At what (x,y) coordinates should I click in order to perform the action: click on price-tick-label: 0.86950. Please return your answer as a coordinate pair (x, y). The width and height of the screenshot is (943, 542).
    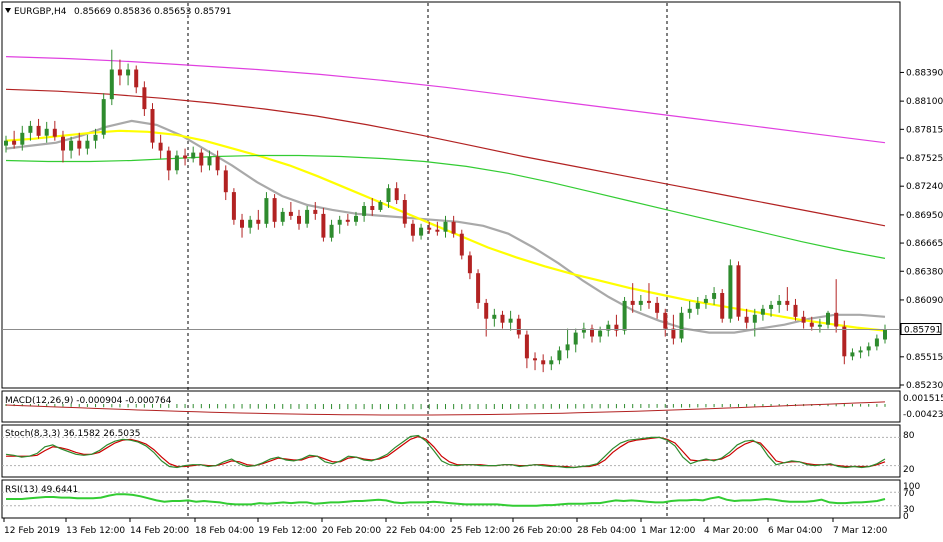
    Looking at the image, I should click on (924, 216).